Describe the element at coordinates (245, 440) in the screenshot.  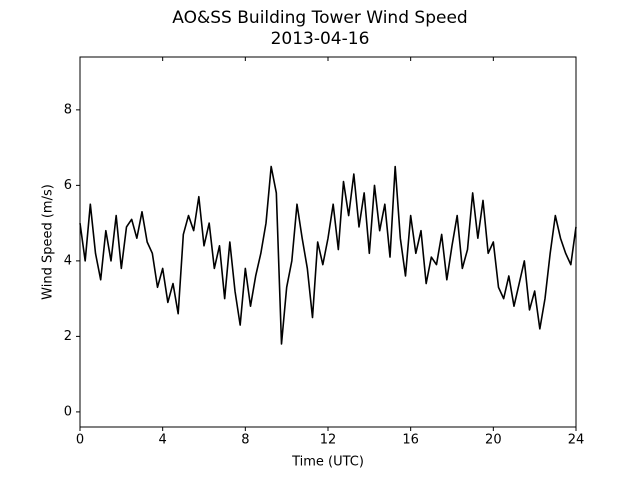
I see `x-tick-label: 8` at that location.